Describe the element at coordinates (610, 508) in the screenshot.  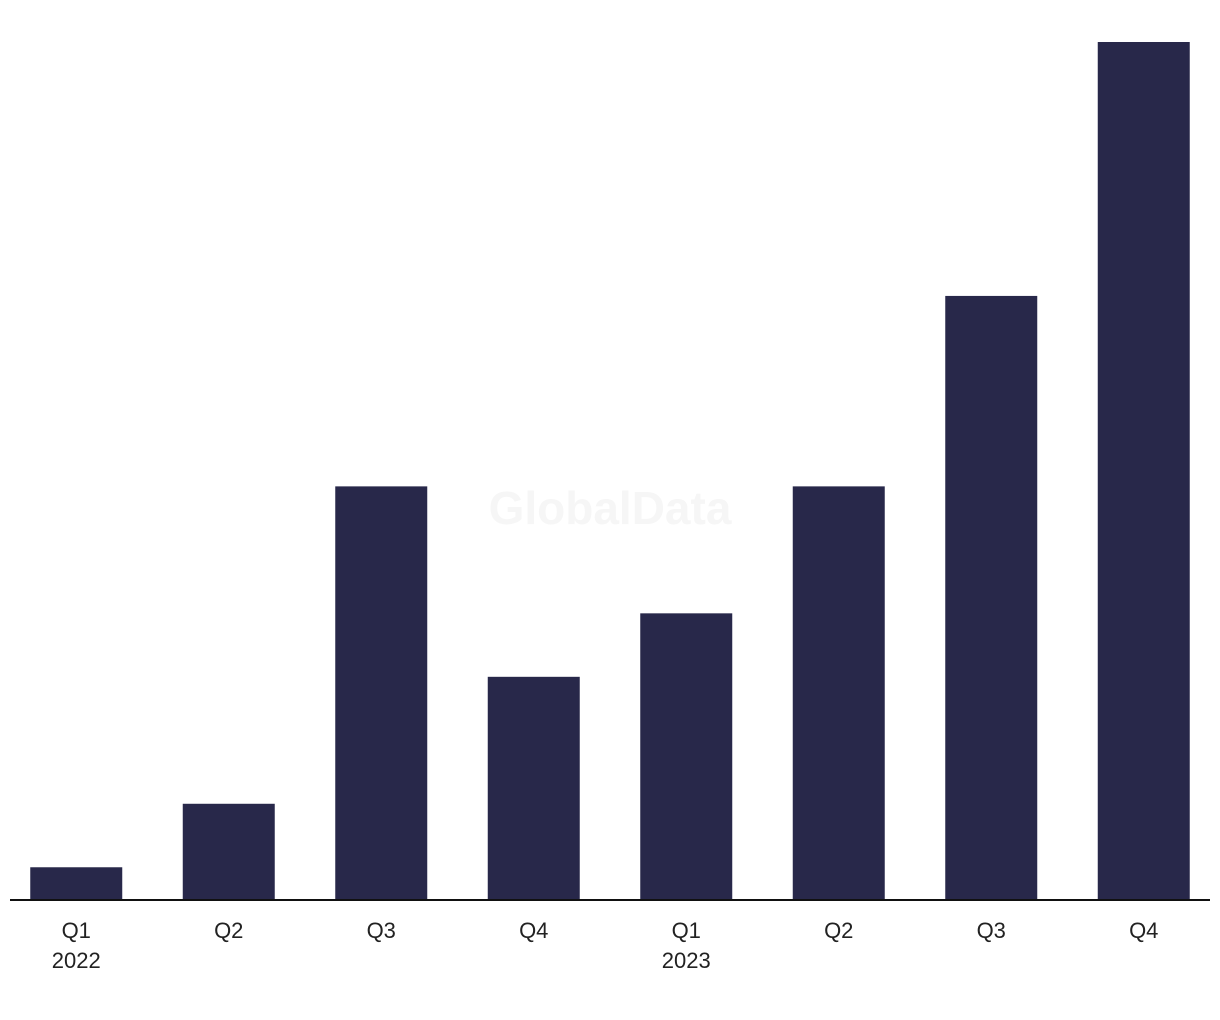
I see `watermark: GlobalData` at that location.